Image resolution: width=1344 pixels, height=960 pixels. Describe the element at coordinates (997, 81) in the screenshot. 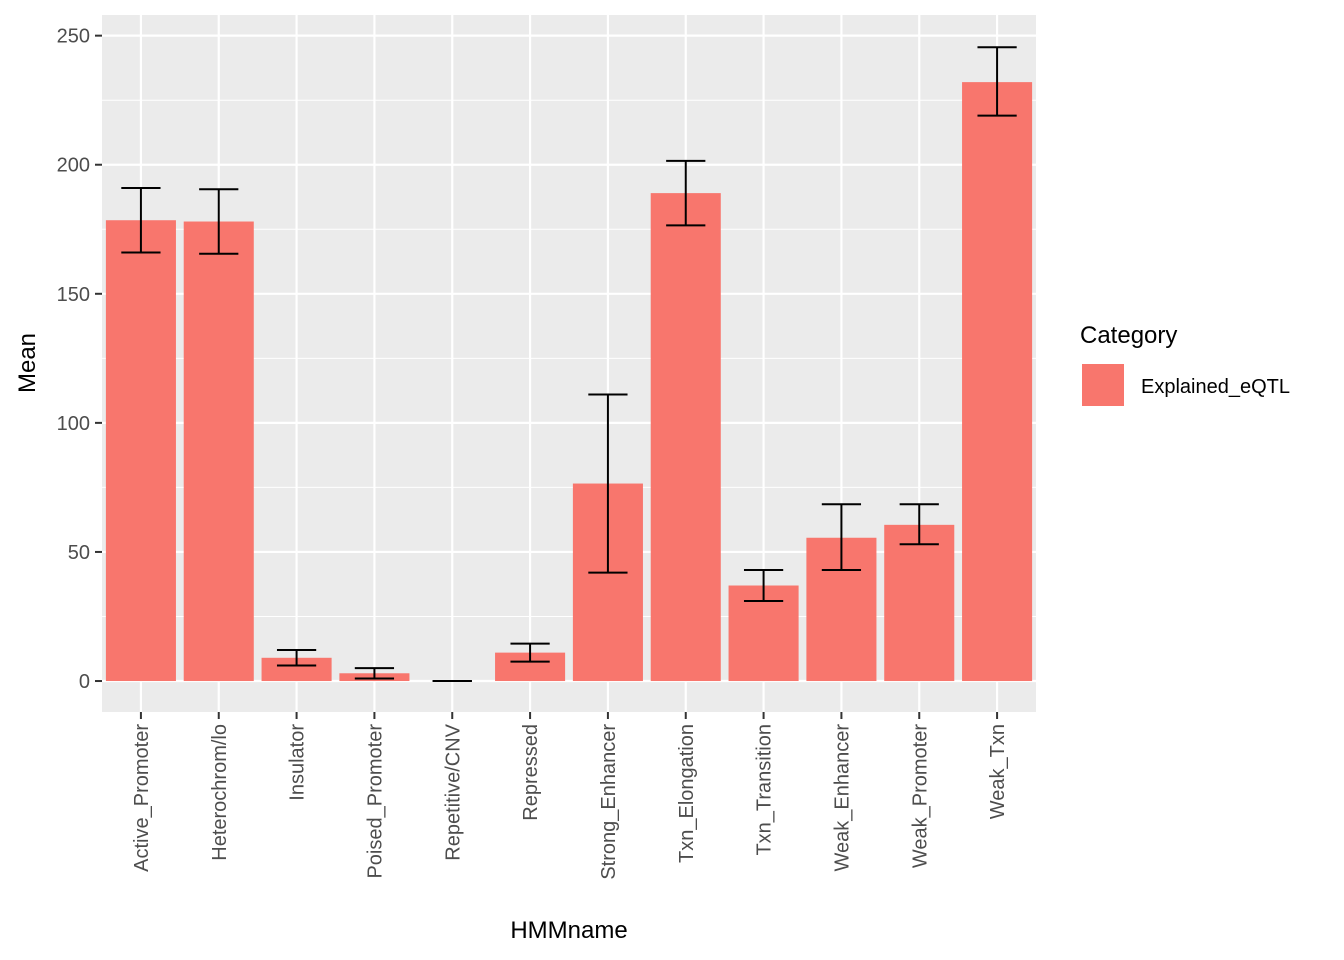

I see `errorbar-weak-txn` at that location.